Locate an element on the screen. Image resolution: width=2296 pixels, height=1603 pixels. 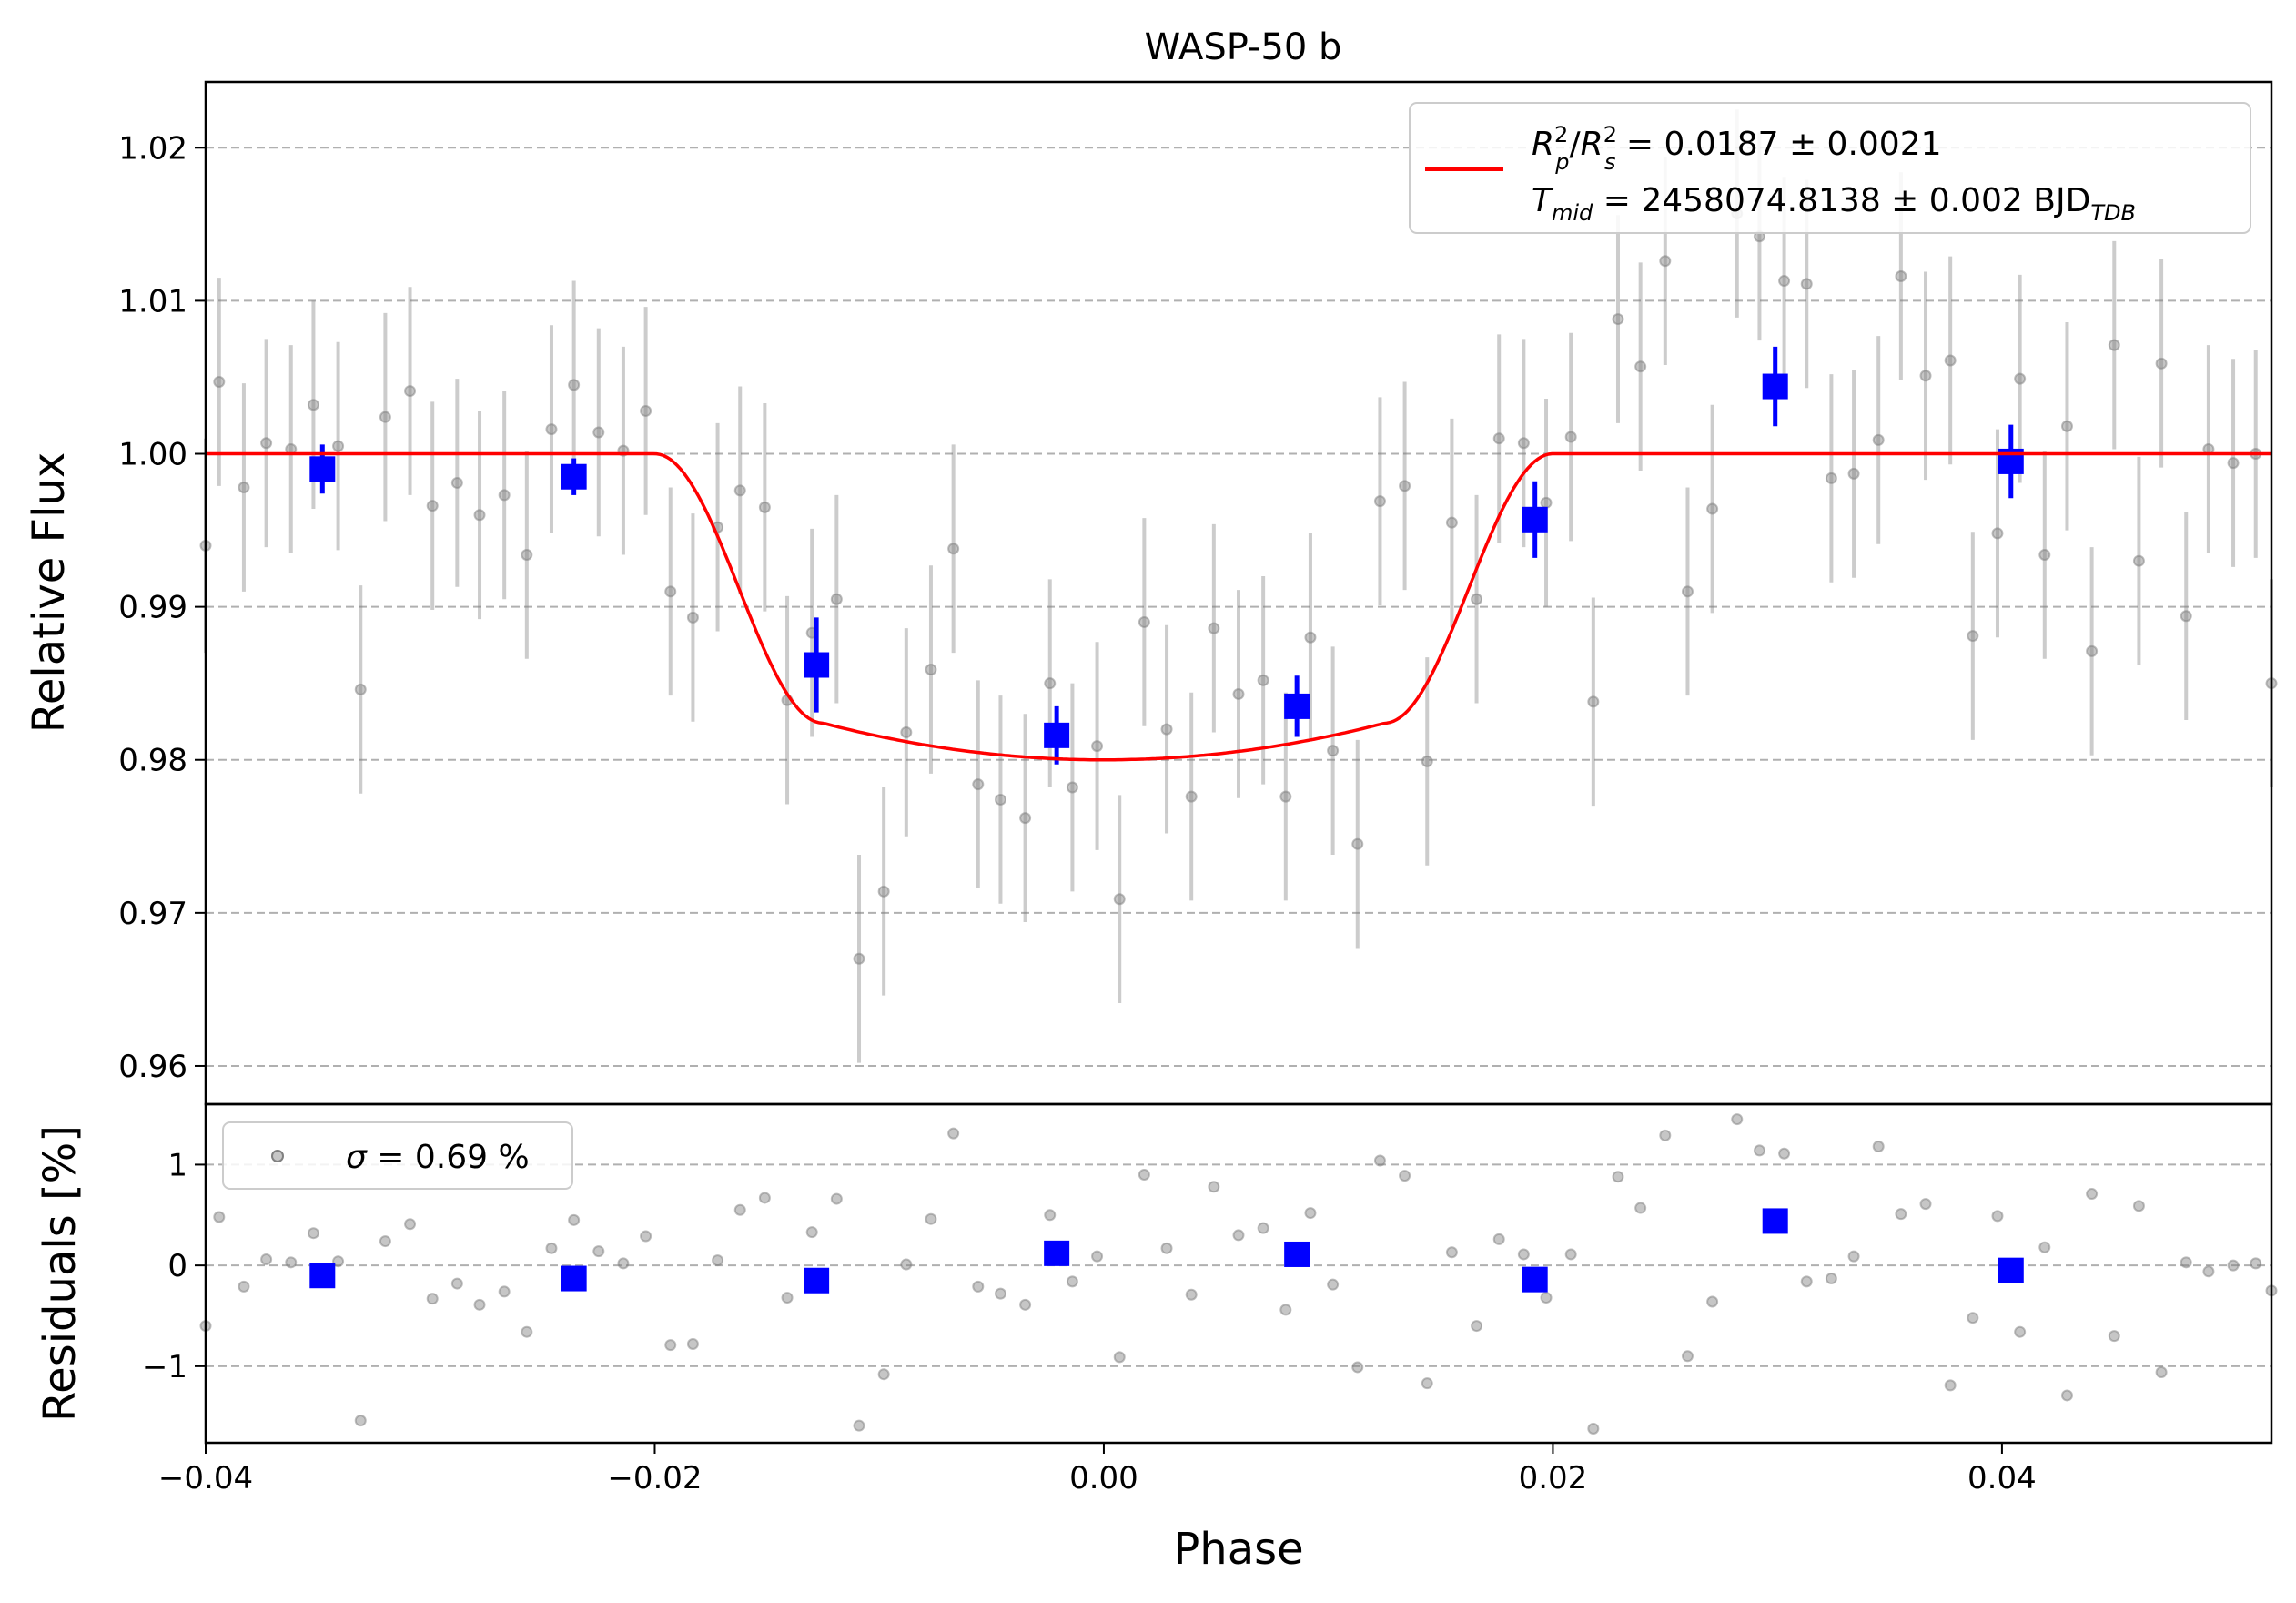
x-tick-label: 0.02 is located at coordinates (1553, 1478).